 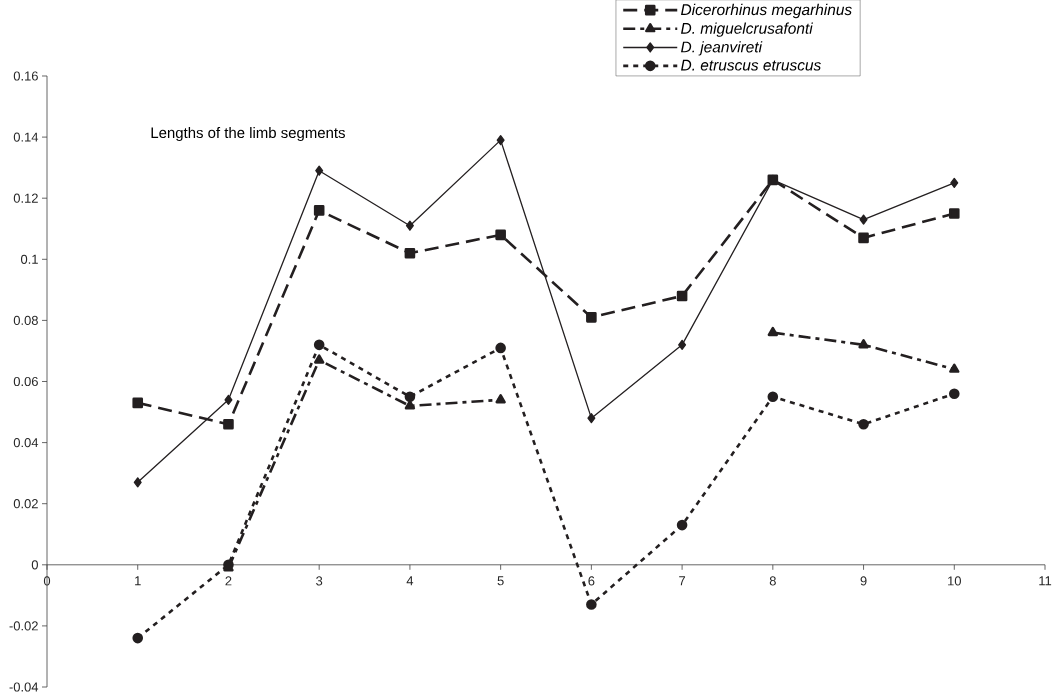 I want to click on x-tick-label: 6, so click(x=591, y=581).